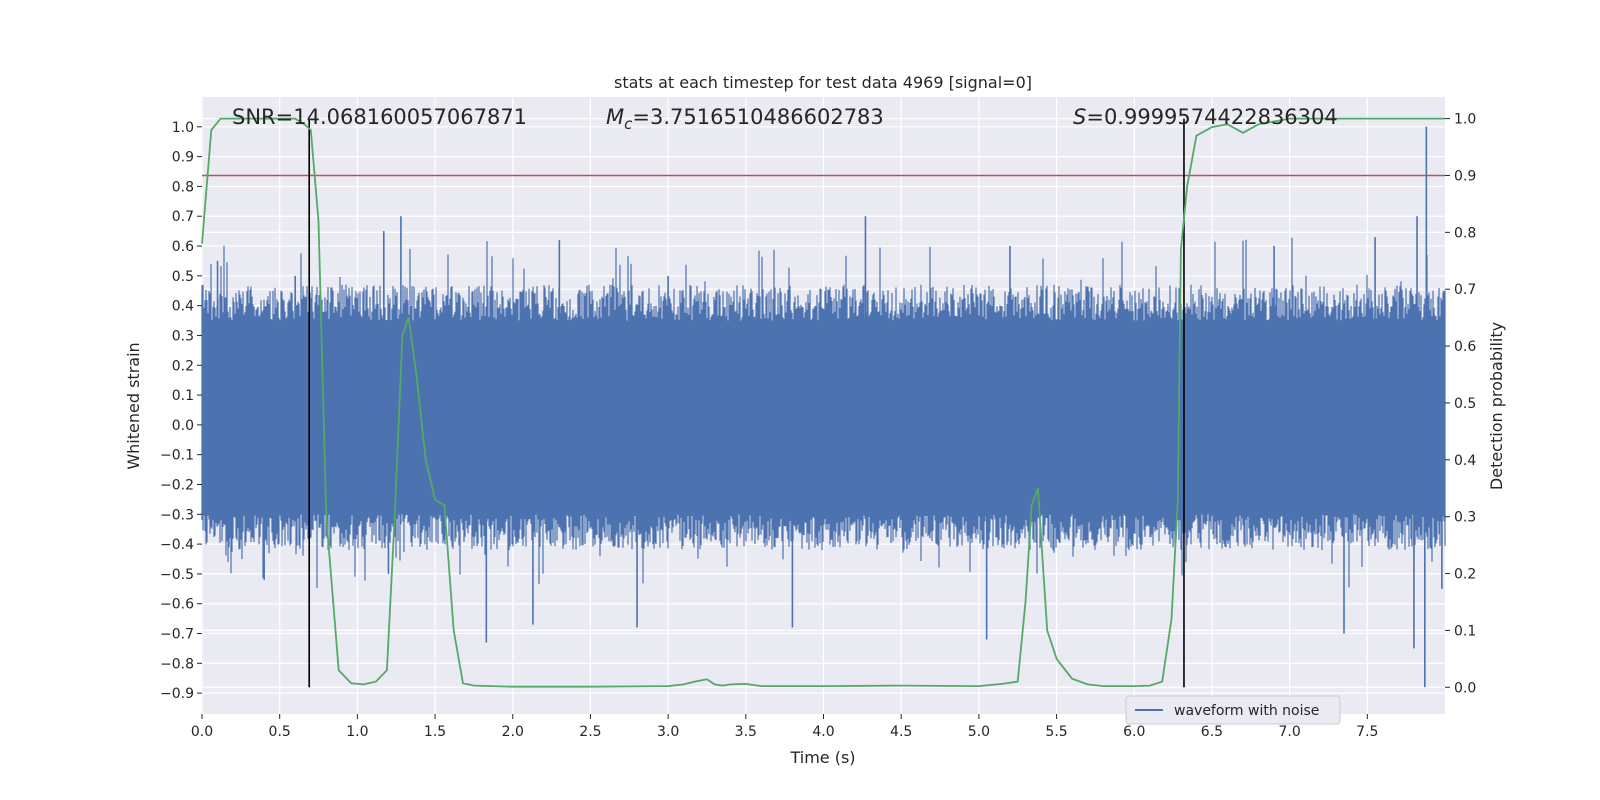 The height and width of the screenshot is (800, 1600). Describe the element at coordinates (1496, 406) in the screenshot. I see `y2-axis-label: Detection probability` at that location.